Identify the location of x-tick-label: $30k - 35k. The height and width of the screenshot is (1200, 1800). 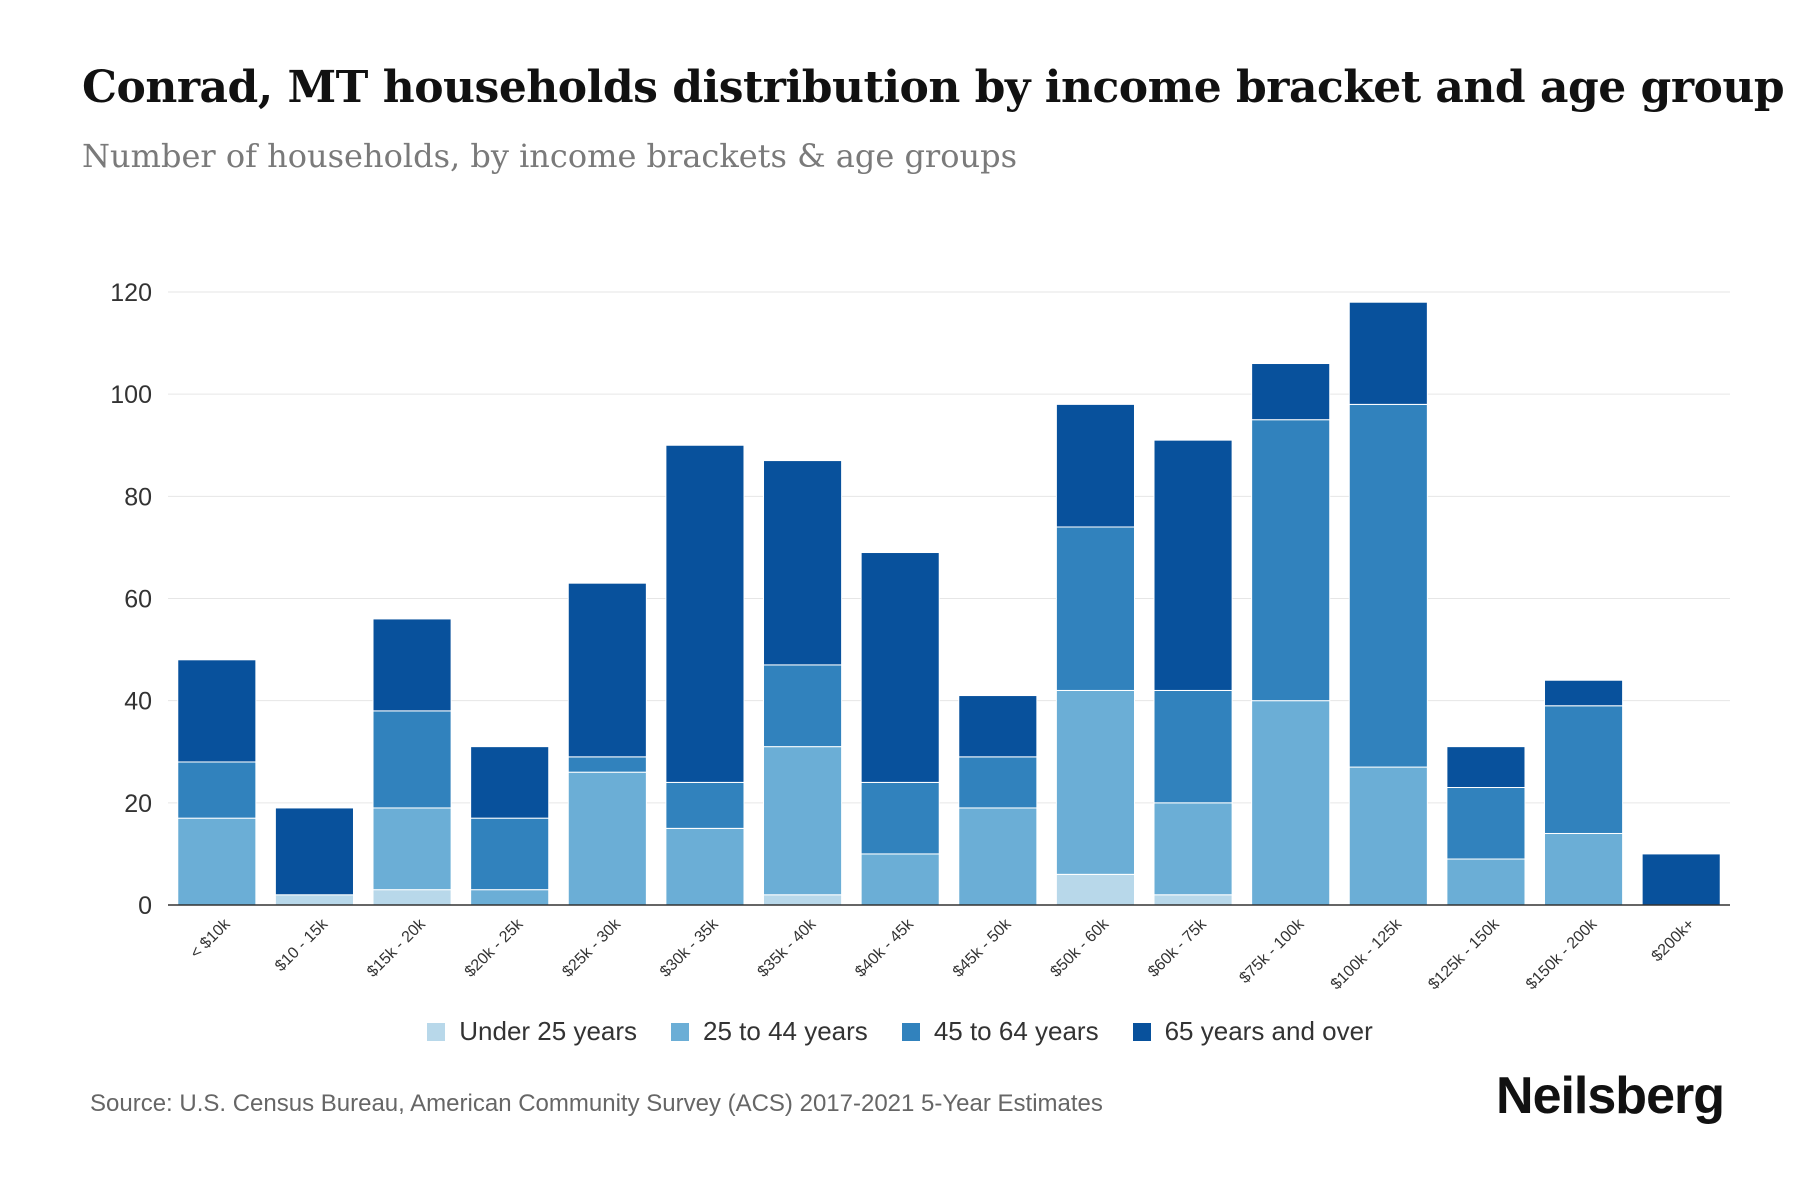
(690, 948).